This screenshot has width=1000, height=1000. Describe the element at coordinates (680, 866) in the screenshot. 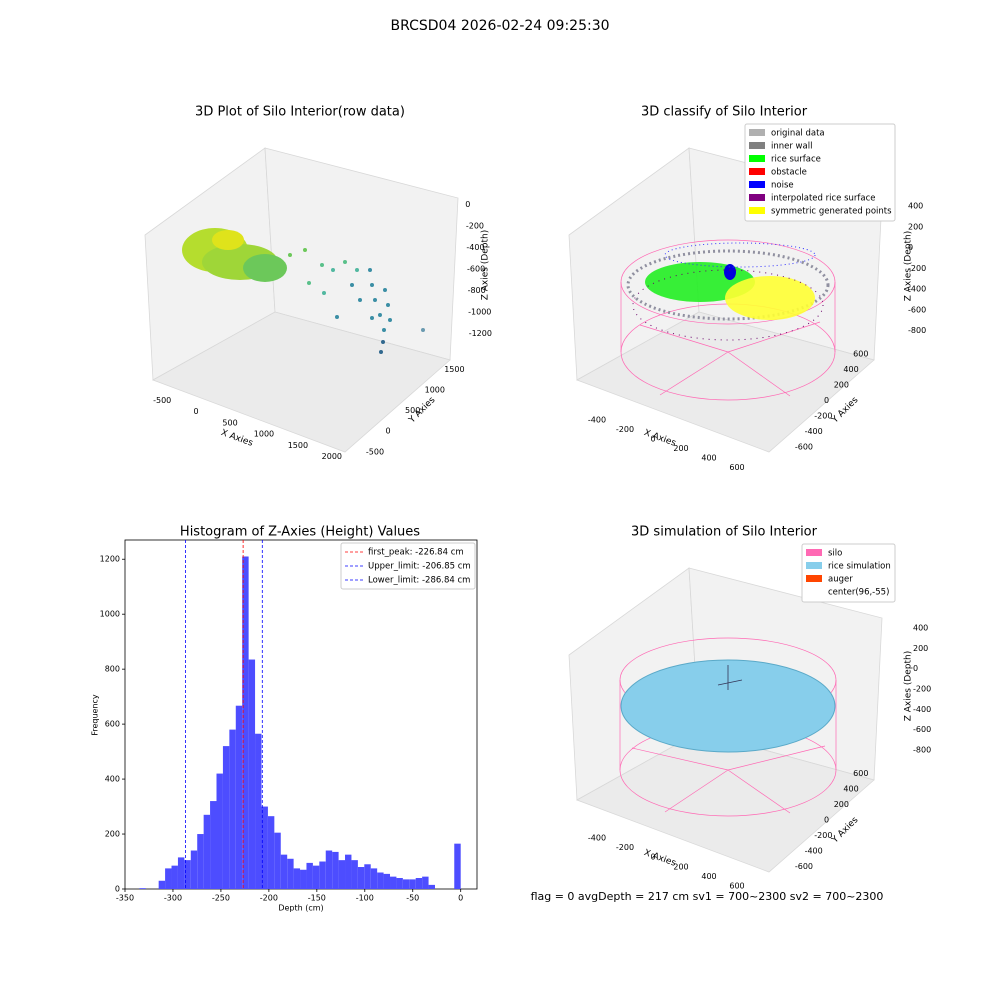

I see `x-tick-label: 200` at that location.